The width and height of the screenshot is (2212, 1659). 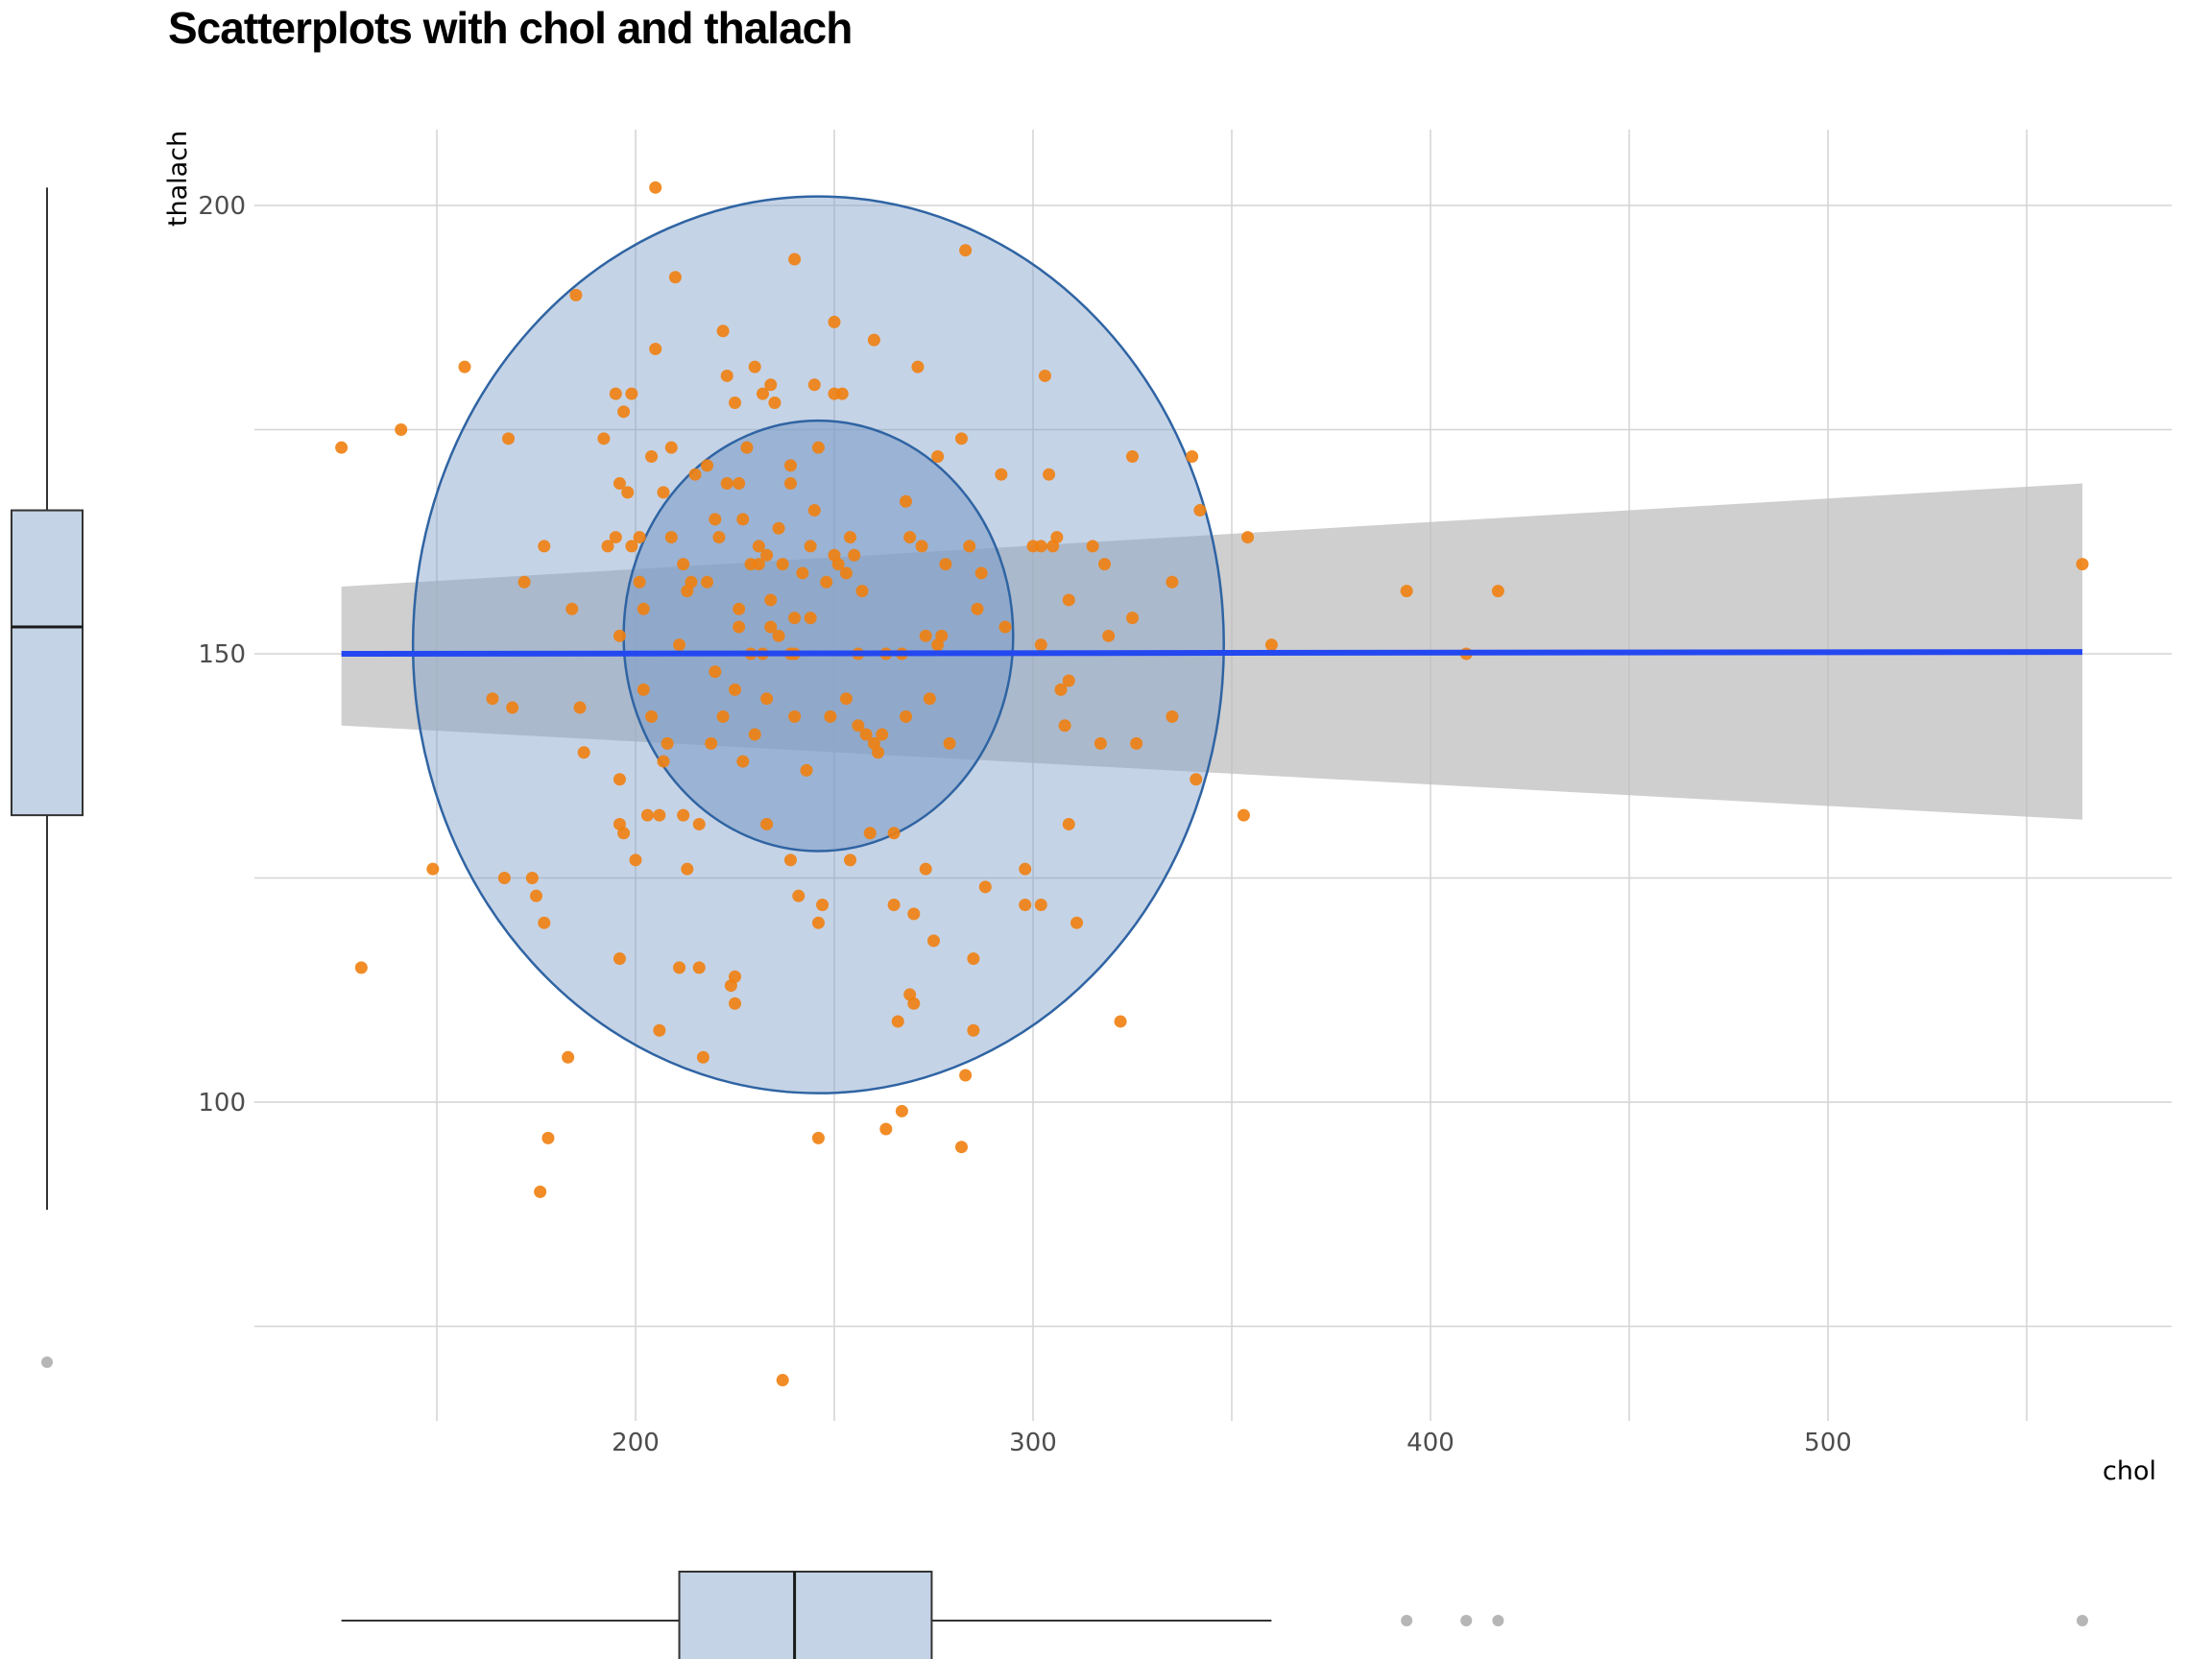 I want to click on x-axis-title: chol, so click(x=2130, y=1471).